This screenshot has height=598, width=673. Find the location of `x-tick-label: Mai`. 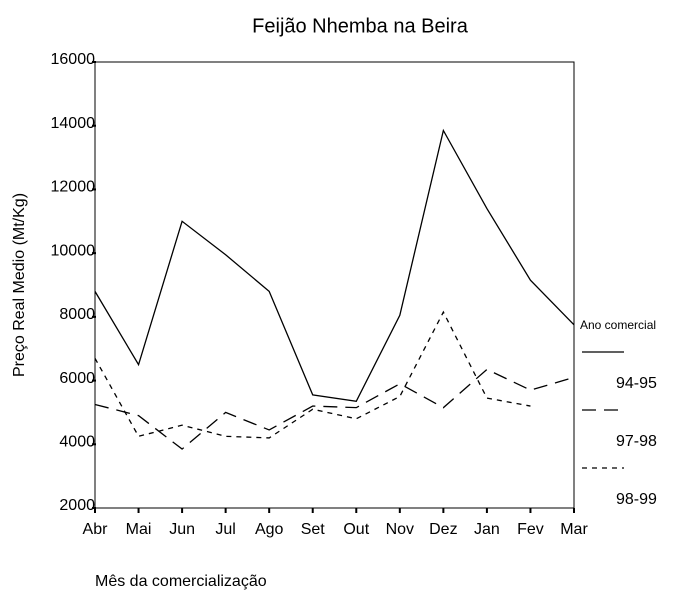

x-tick-label: Mai is located at coordinates (139, 529).